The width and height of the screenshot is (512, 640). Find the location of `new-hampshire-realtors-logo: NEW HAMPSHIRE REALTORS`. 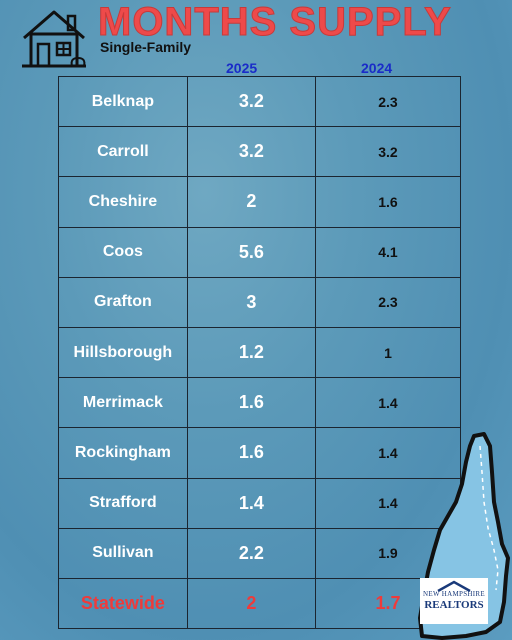

new-hampshire-realtors-logo: NEW HAMPSHIRE REALTORS is located at coordinates (454, 601).